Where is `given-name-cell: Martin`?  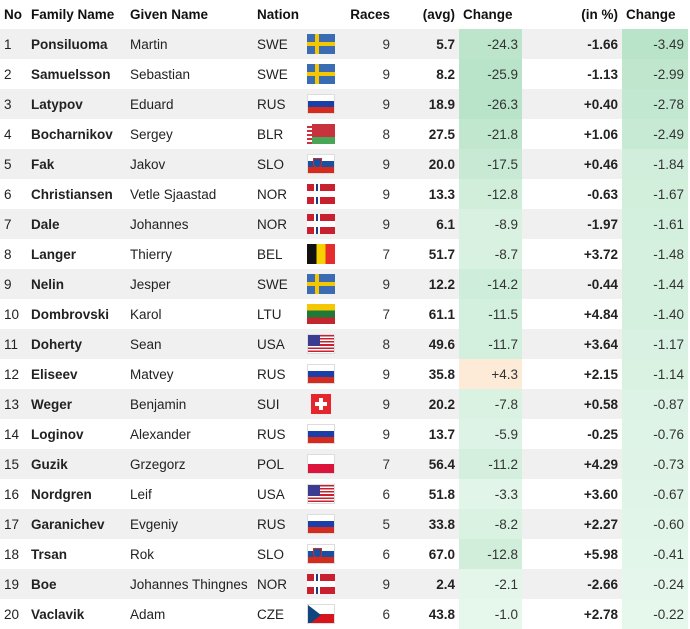
given-name-cell: Martin is located at coordinates (189, 44).